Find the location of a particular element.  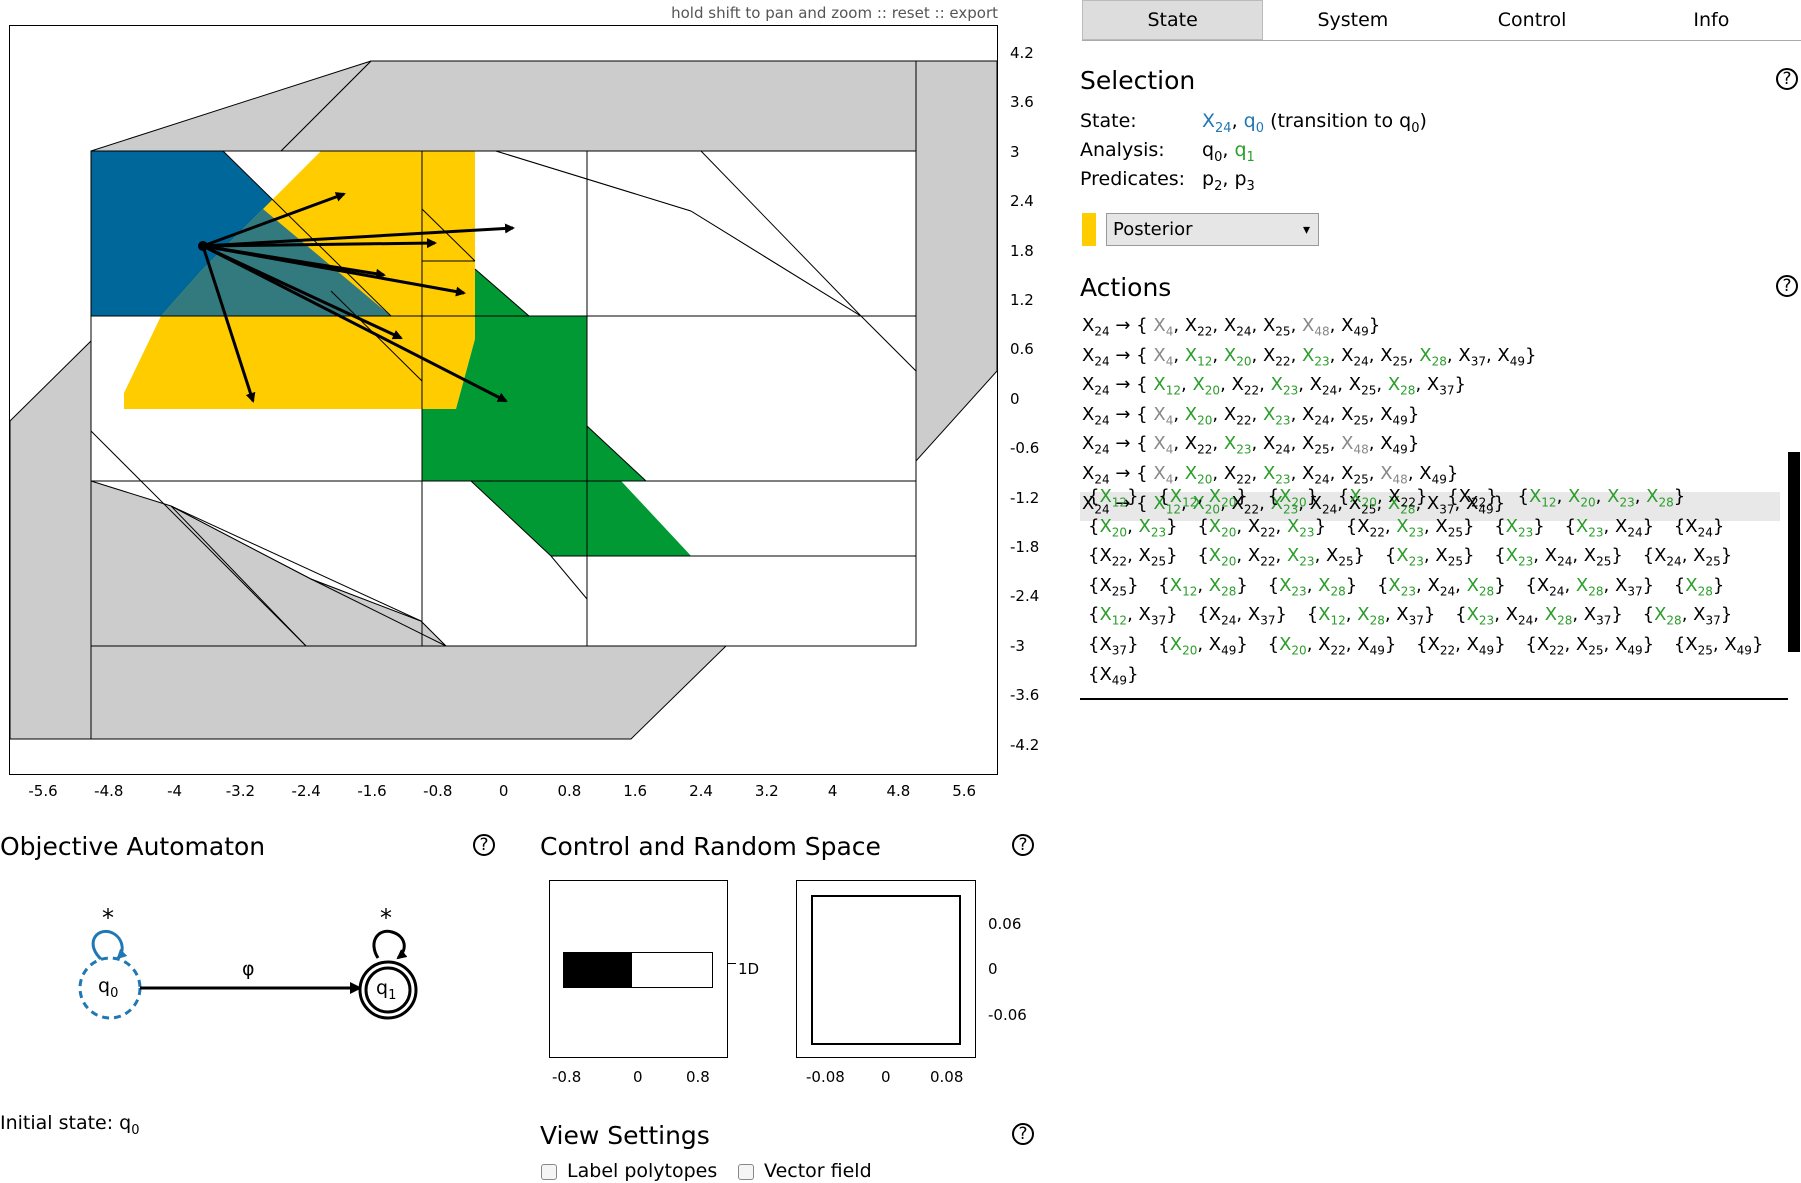

tab-state: State is located at coordinates (1173, 20).